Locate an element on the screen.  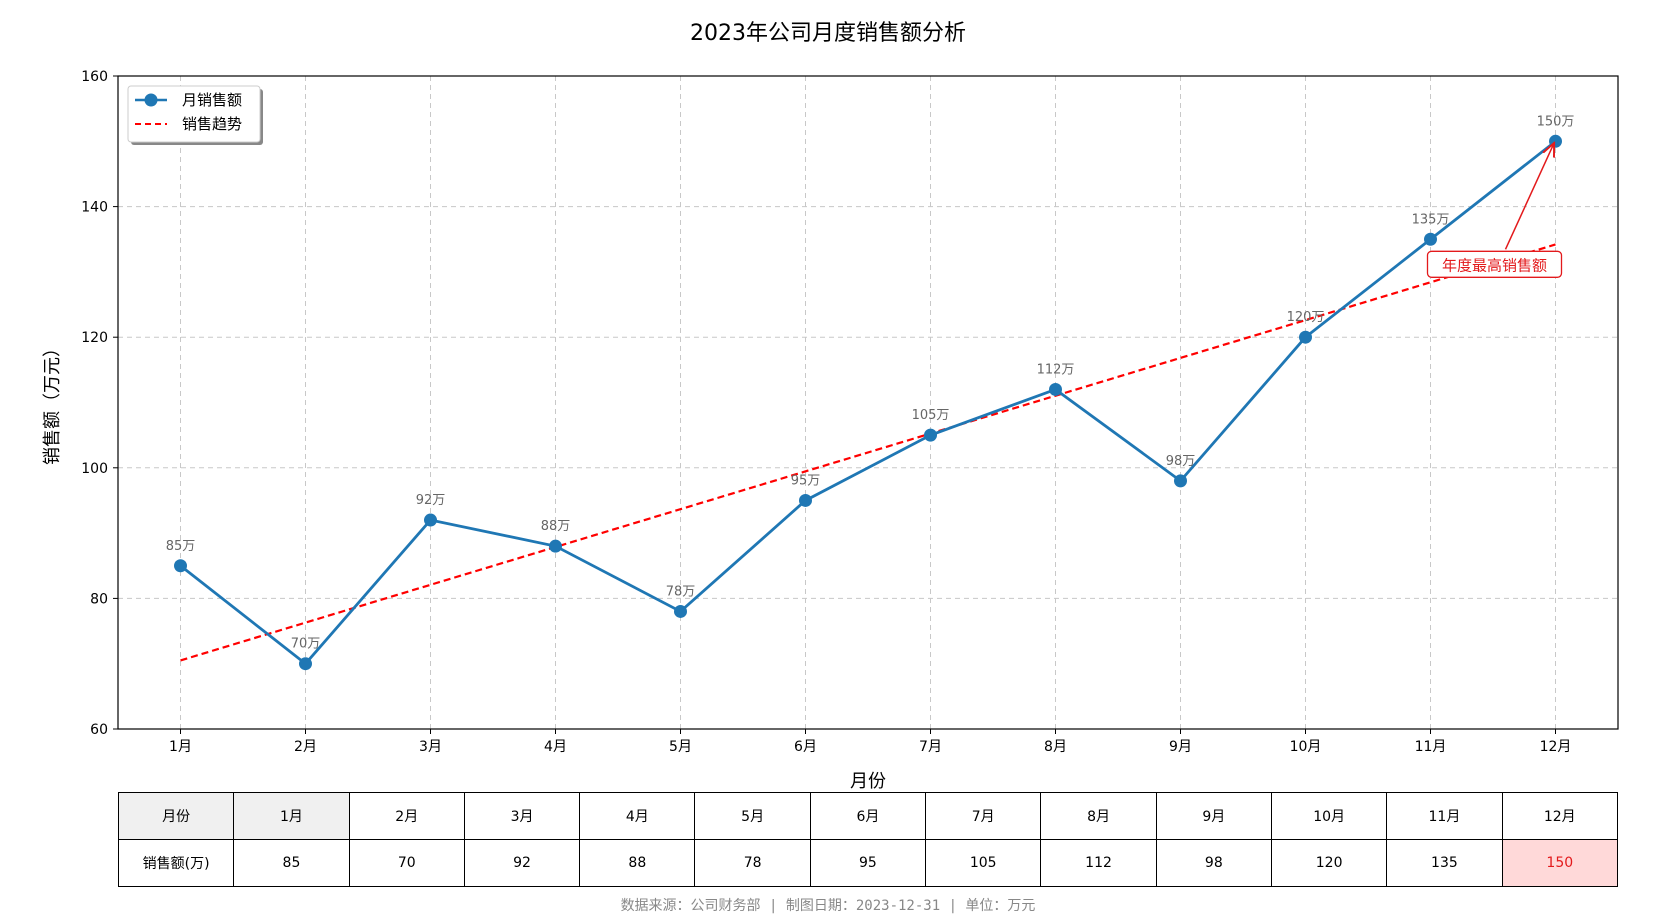
table-cell-value: 120 is located at coordinates (1329, 863).